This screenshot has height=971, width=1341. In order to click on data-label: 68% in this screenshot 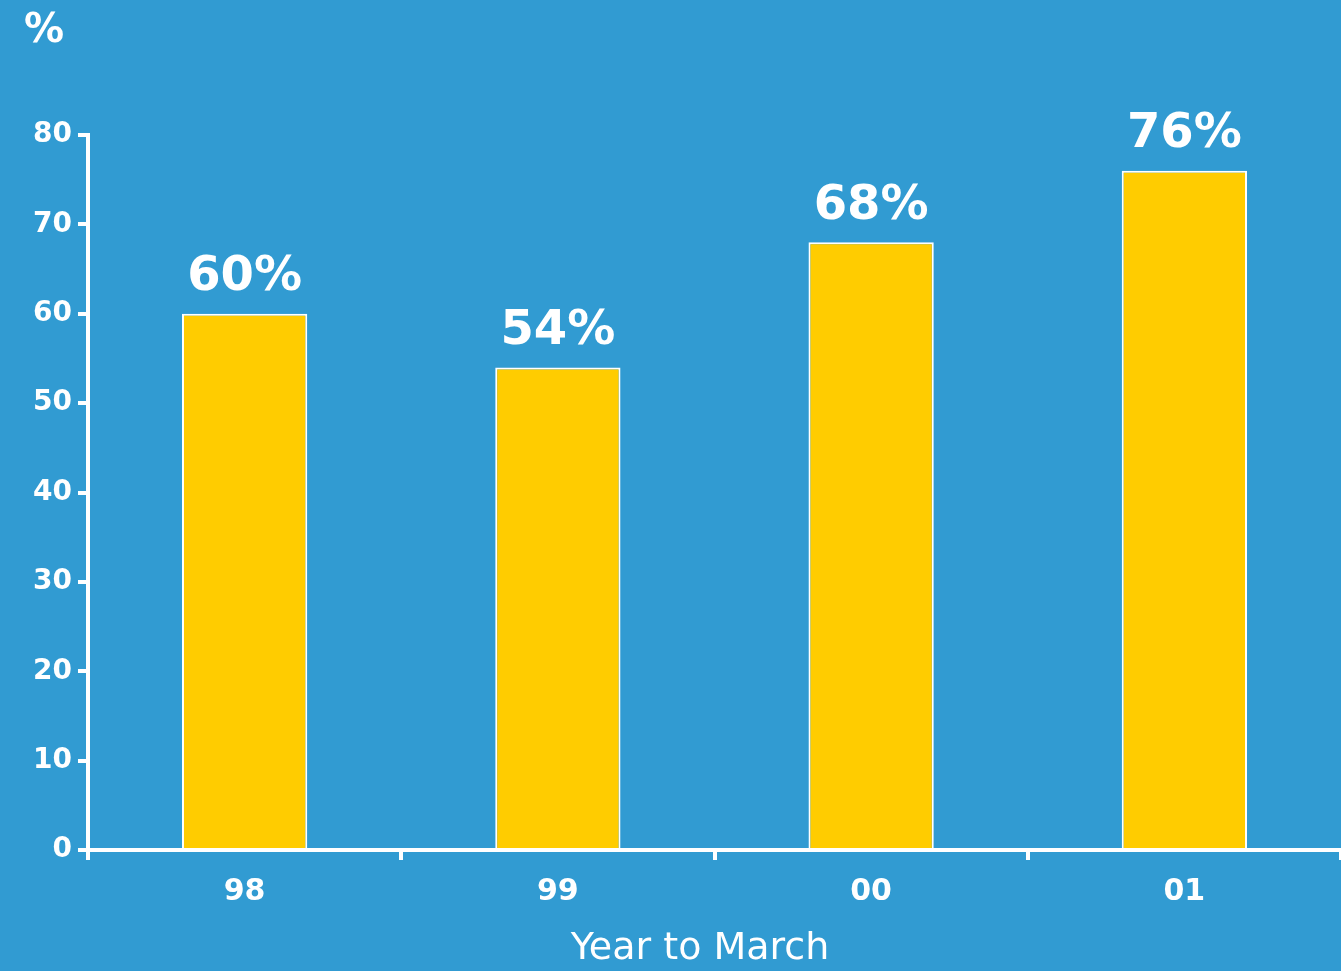, I will do `click(871, 201)`.